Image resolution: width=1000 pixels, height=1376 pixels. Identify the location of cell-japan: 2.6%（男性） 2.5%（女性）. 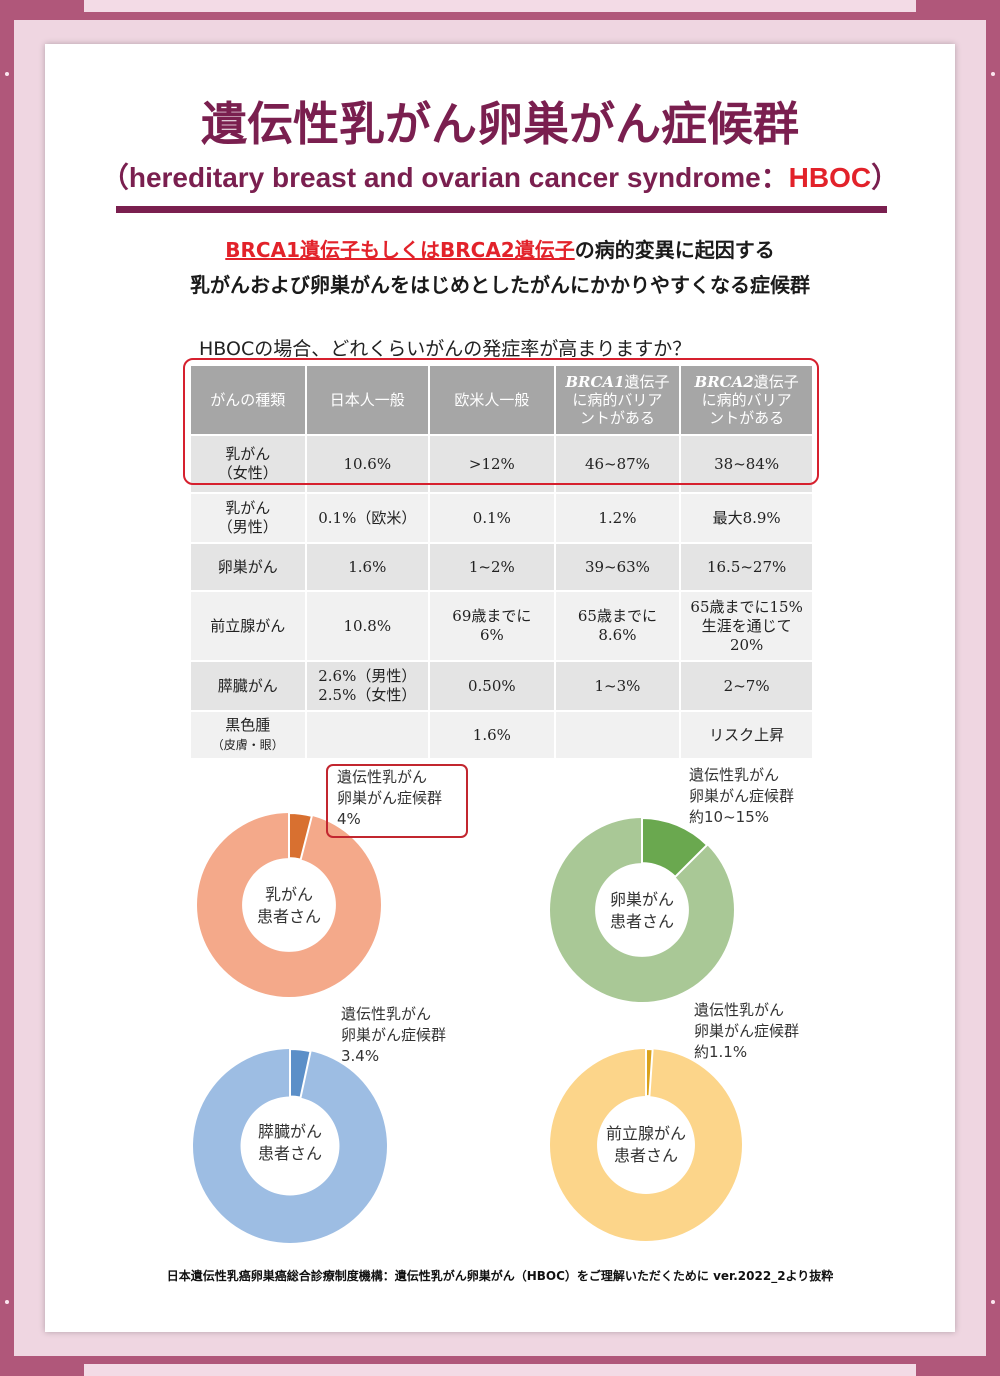
(367, 686).